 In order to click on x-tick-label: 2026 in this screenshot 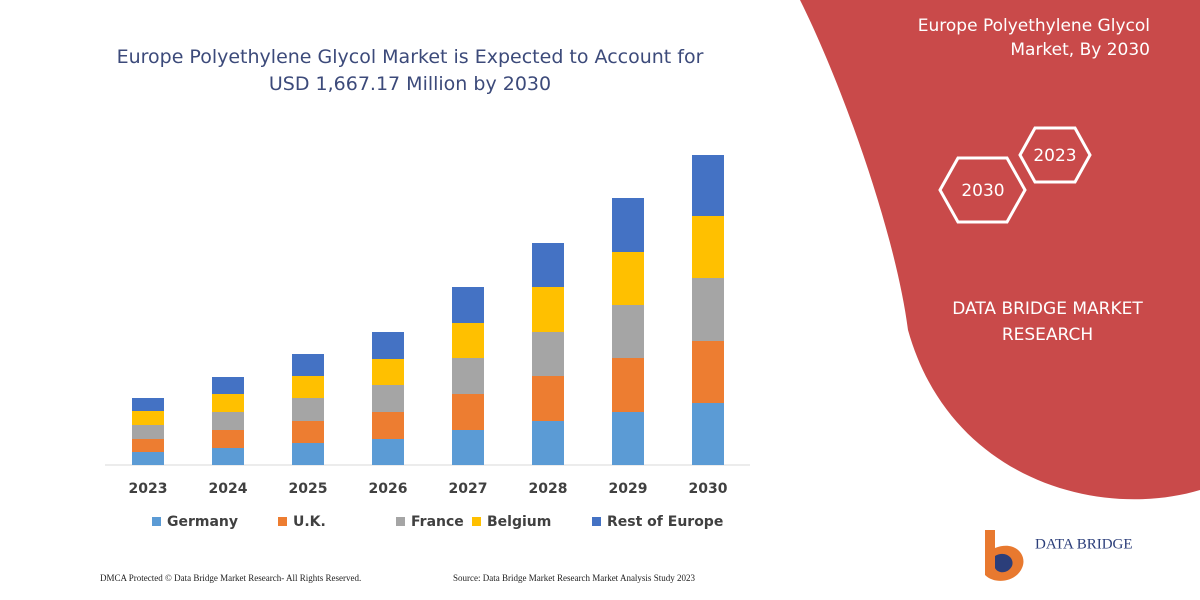, I will do `click(388, 489)`.